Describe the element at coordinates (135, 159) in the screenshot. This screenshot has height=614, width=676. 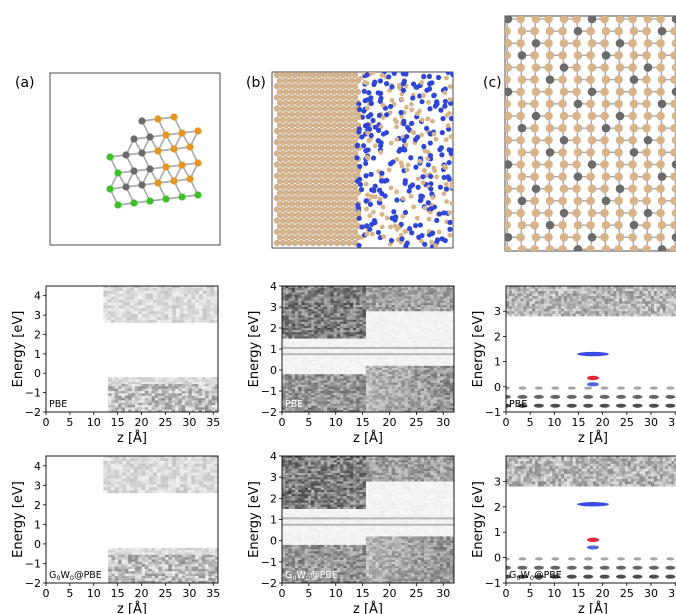
I see `structure-a` at that location.